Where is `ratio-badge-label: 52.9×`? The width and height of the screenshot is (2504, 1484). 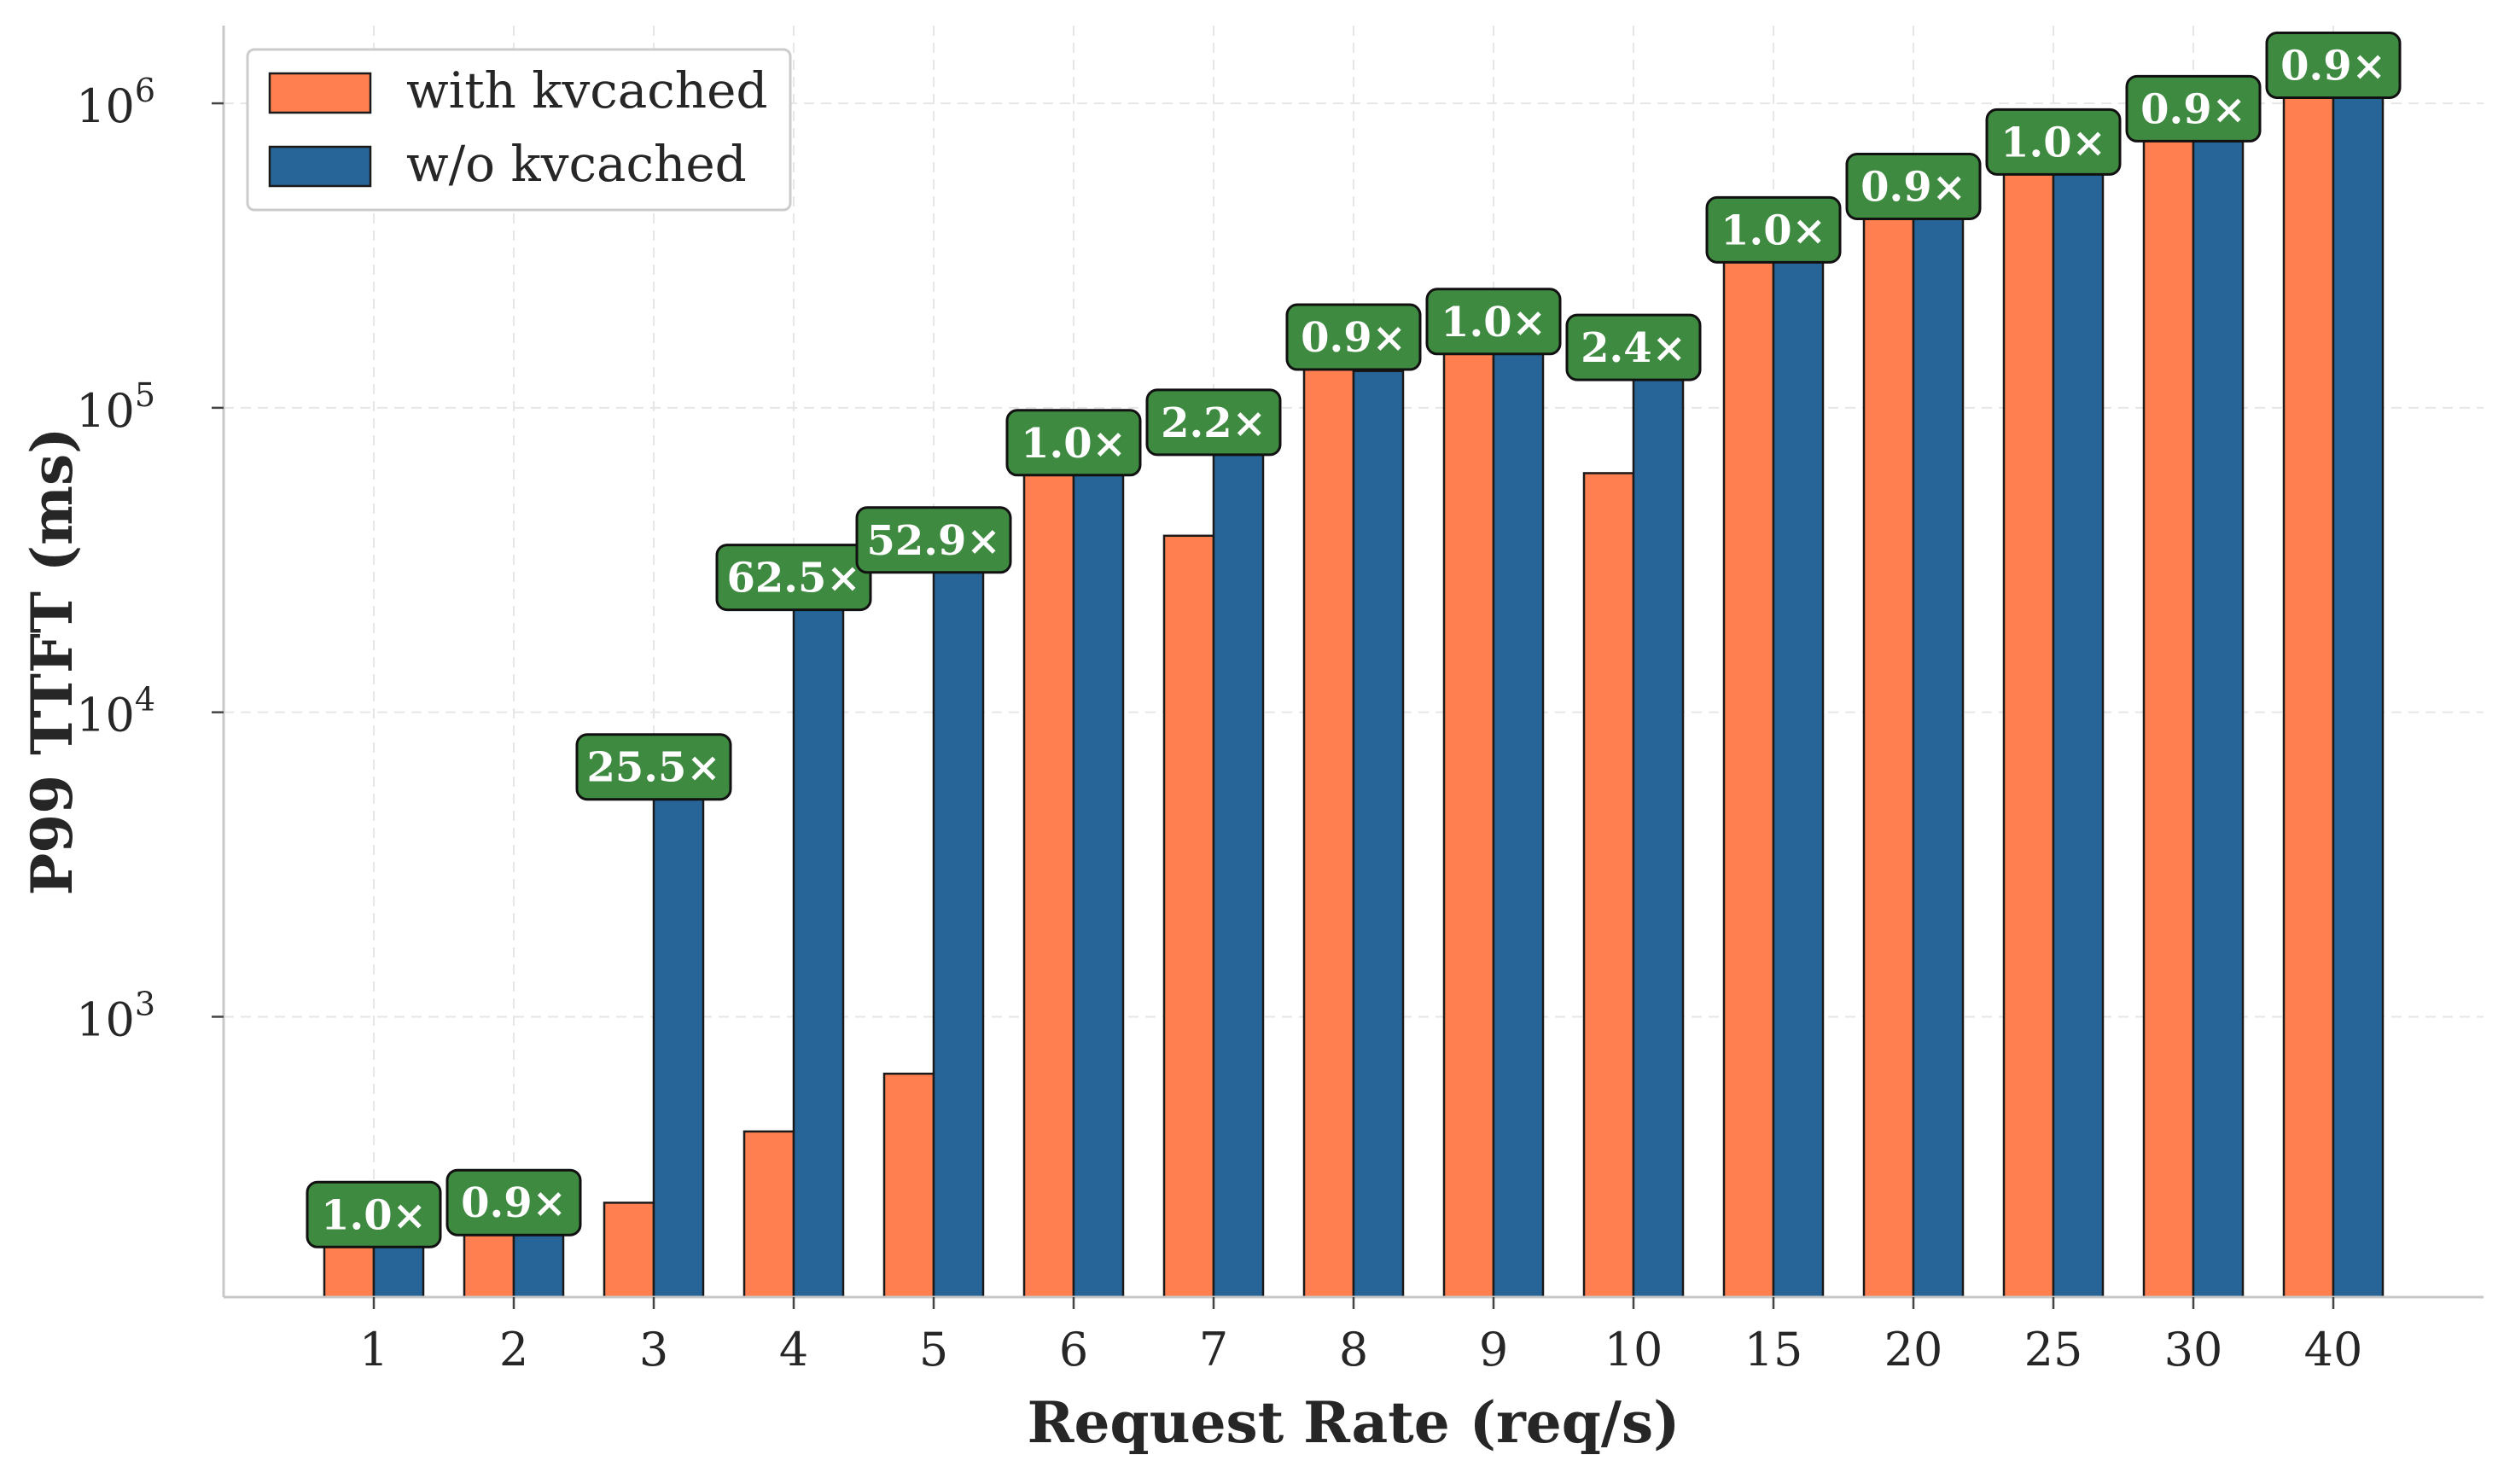 ratio-badge-label: 52.9× is located at coordinates (933, 541).